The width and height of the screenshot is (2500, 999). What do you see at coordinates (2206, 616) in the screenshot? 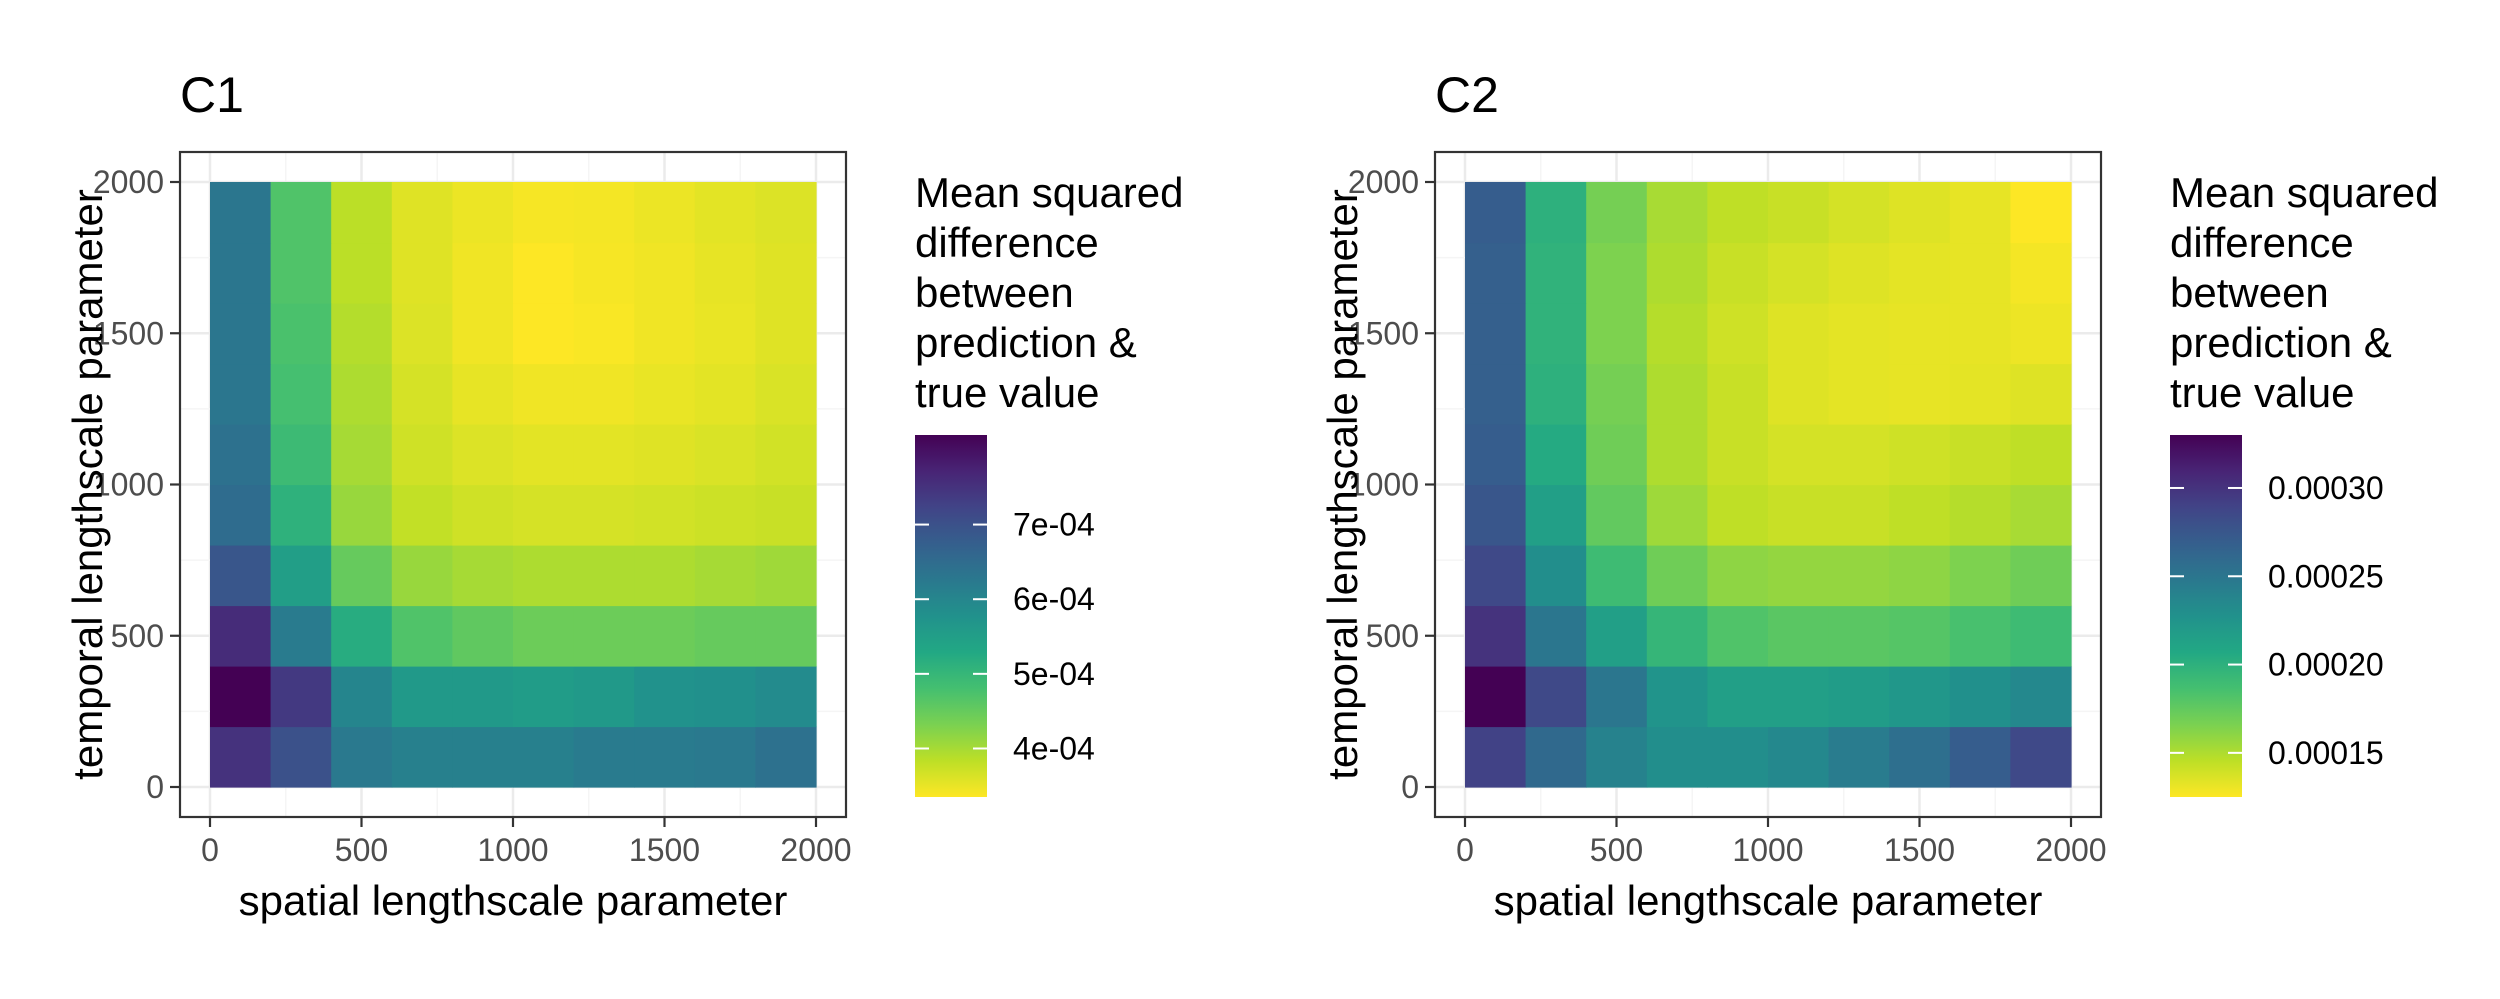
I see `colorbar` at bounding box center [2206, 616].